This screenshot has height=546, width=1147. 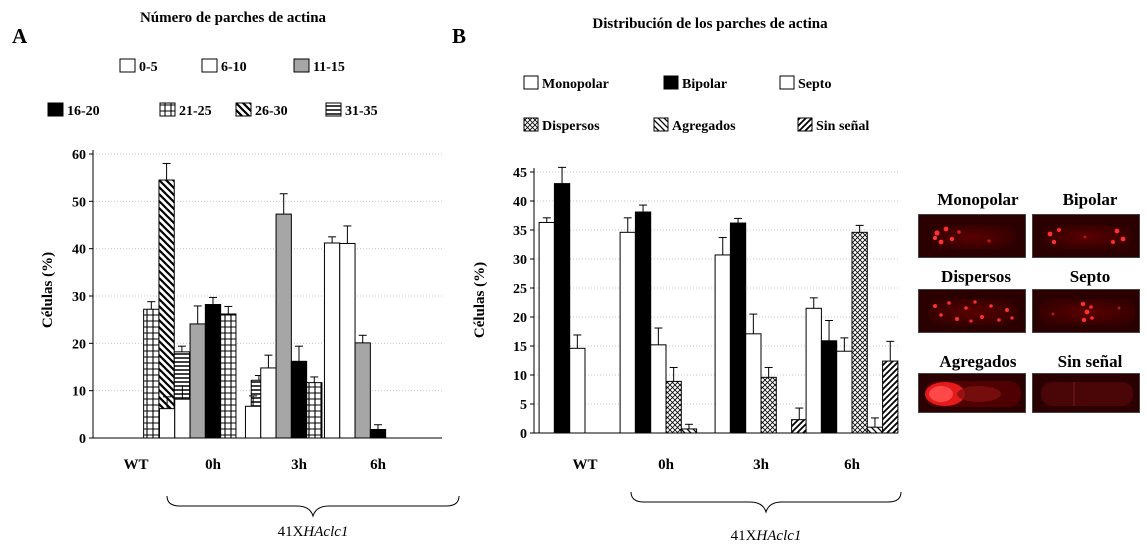 What do you see at coordinates (577, 390) in the screenshot?
I see `panel-b-bar-septo-wt` at bounding box center [577, 390].